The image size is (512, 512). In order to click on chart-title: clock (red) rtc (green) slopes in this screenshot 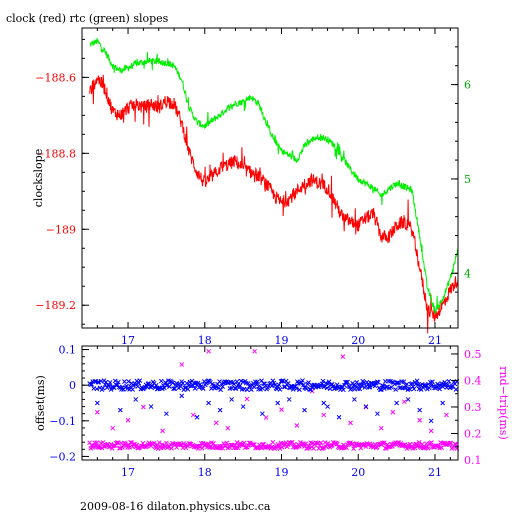, I will do `click(87, 18)`.